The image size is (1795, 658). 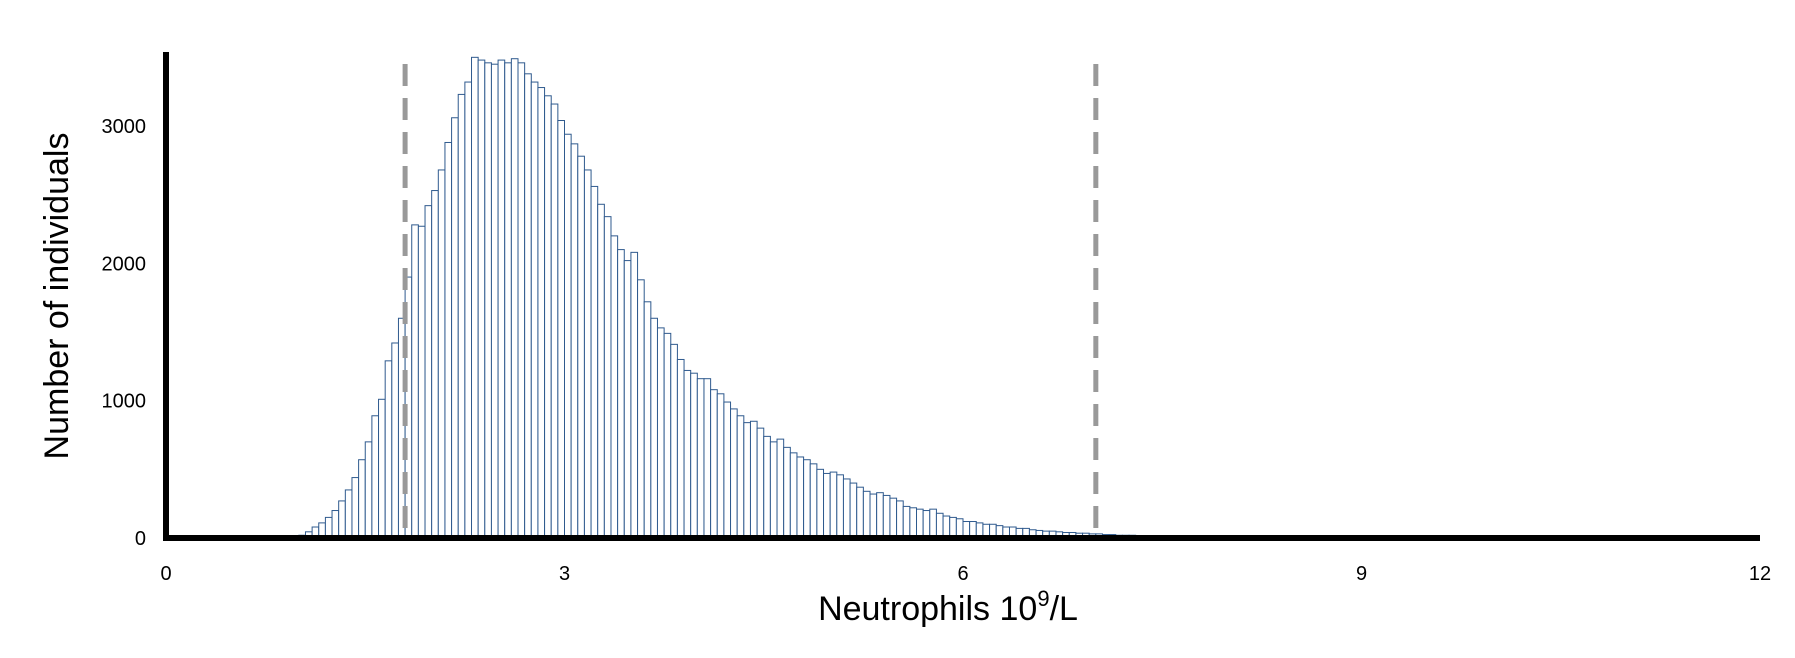 What do you see at coordinates (124, 127) in the screenshot?
I see `y-tick-label: 3000` at bounding box center [124, 127].